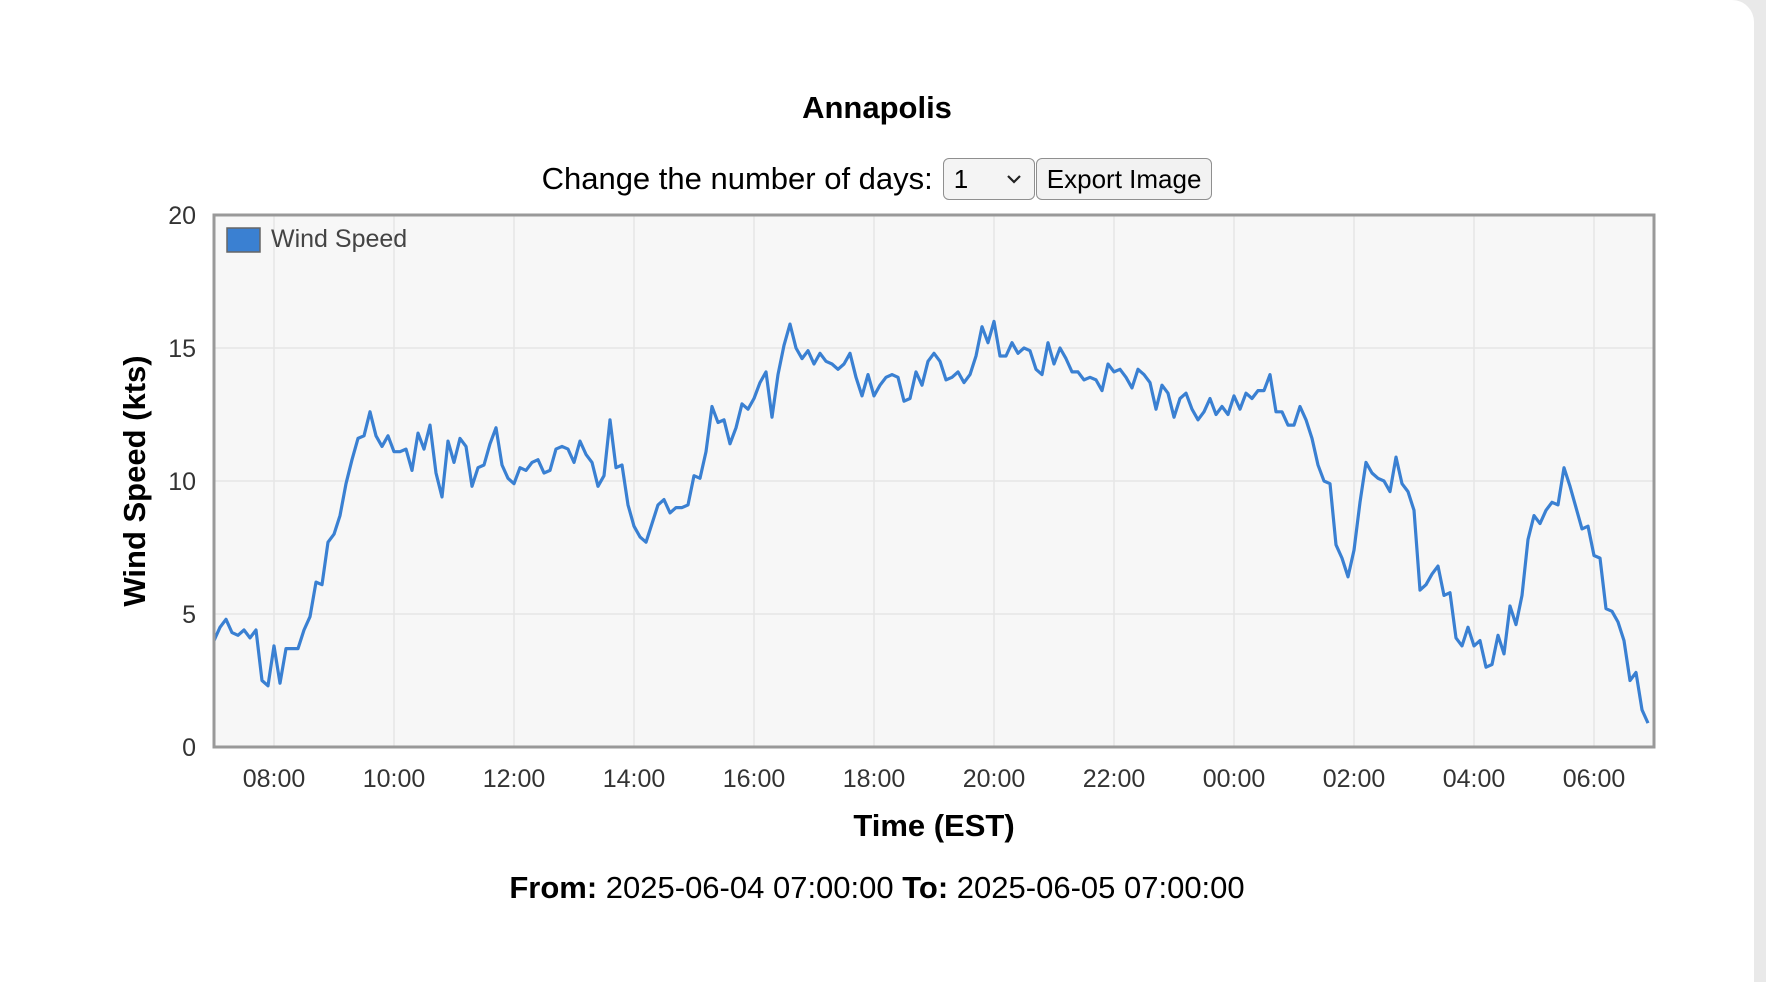 The height and width of the screenshot is (982, 1766). What do you see at coordinates (1354, 779) in the screenshot?
I see `x-tick-label: 02:00` at bounding box center [1354, 779].